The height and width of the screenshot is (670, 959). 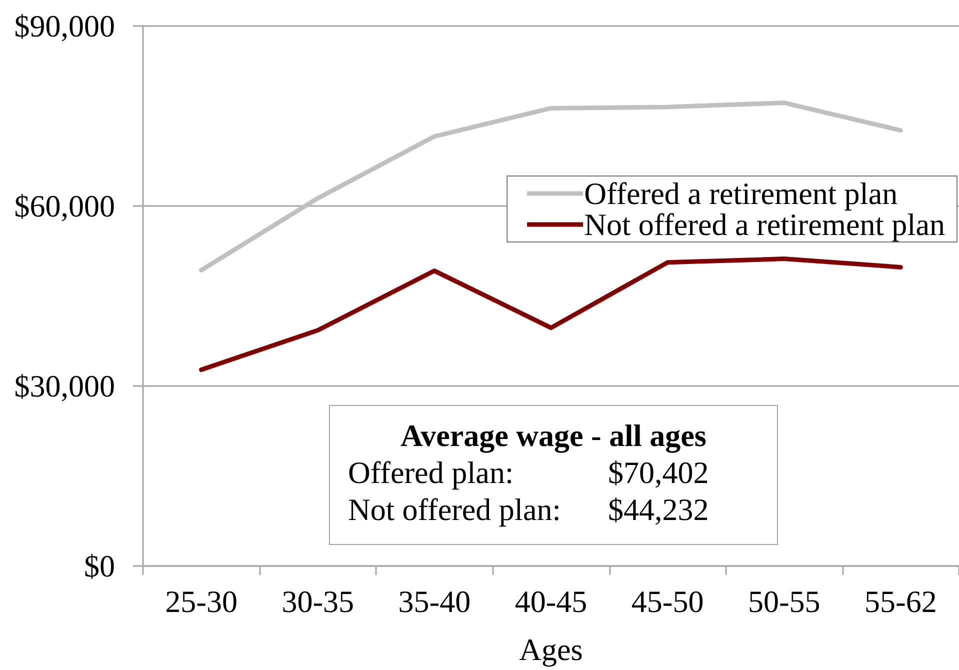 I want to click on annotation: $44,232, so click(x=659, y=509).